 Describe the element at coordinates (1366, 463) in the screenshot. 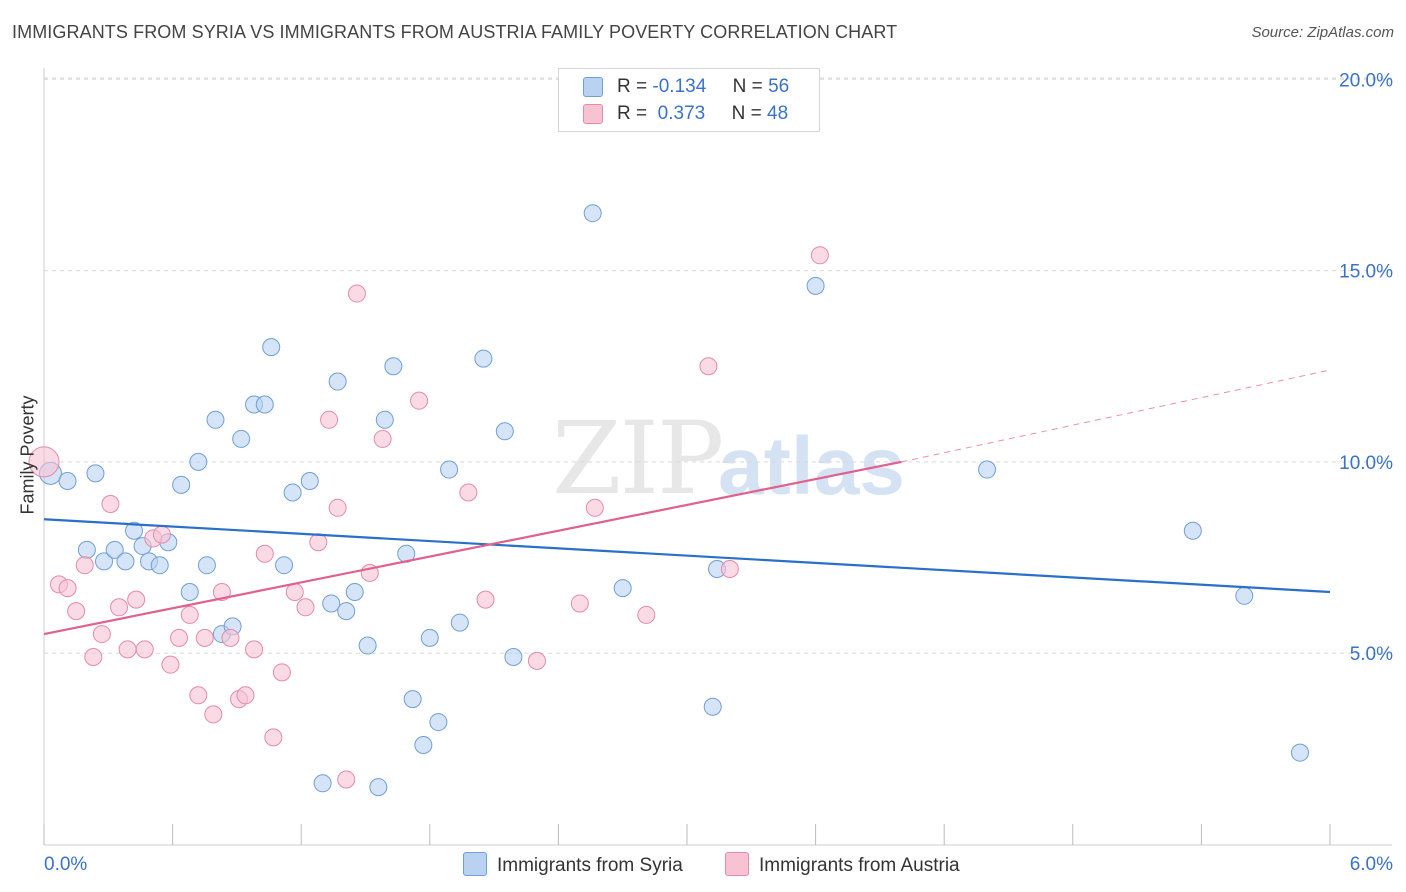

I see `y-tick-label: 10.0%` at that location.